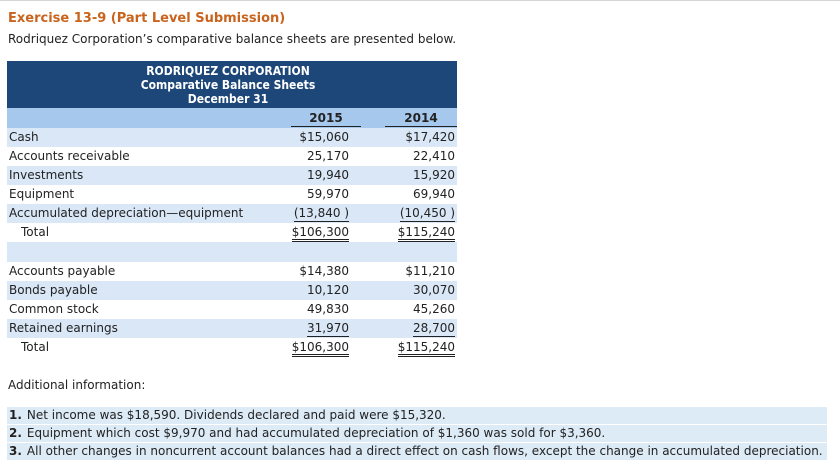 The height and width of the screenshot is (462, 840). What do you see at coordinates (15, 415) in the screenshot?
I see `note-number: 1.` at bounding box center [15, 415].